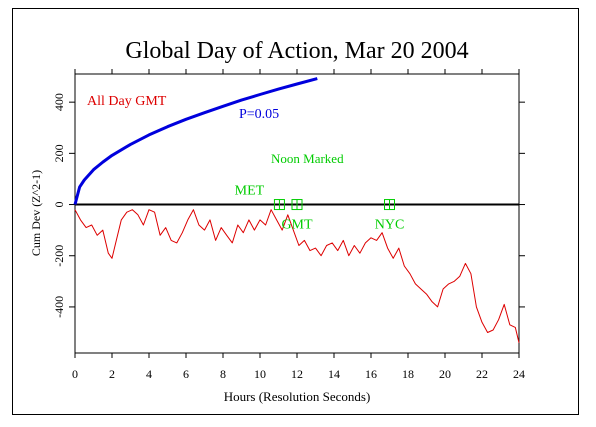 This screenshot has height=427, width=596. Describe the element at coordinates (390, 225) in the screenshot. I see `marker-label: NYC` at that location.